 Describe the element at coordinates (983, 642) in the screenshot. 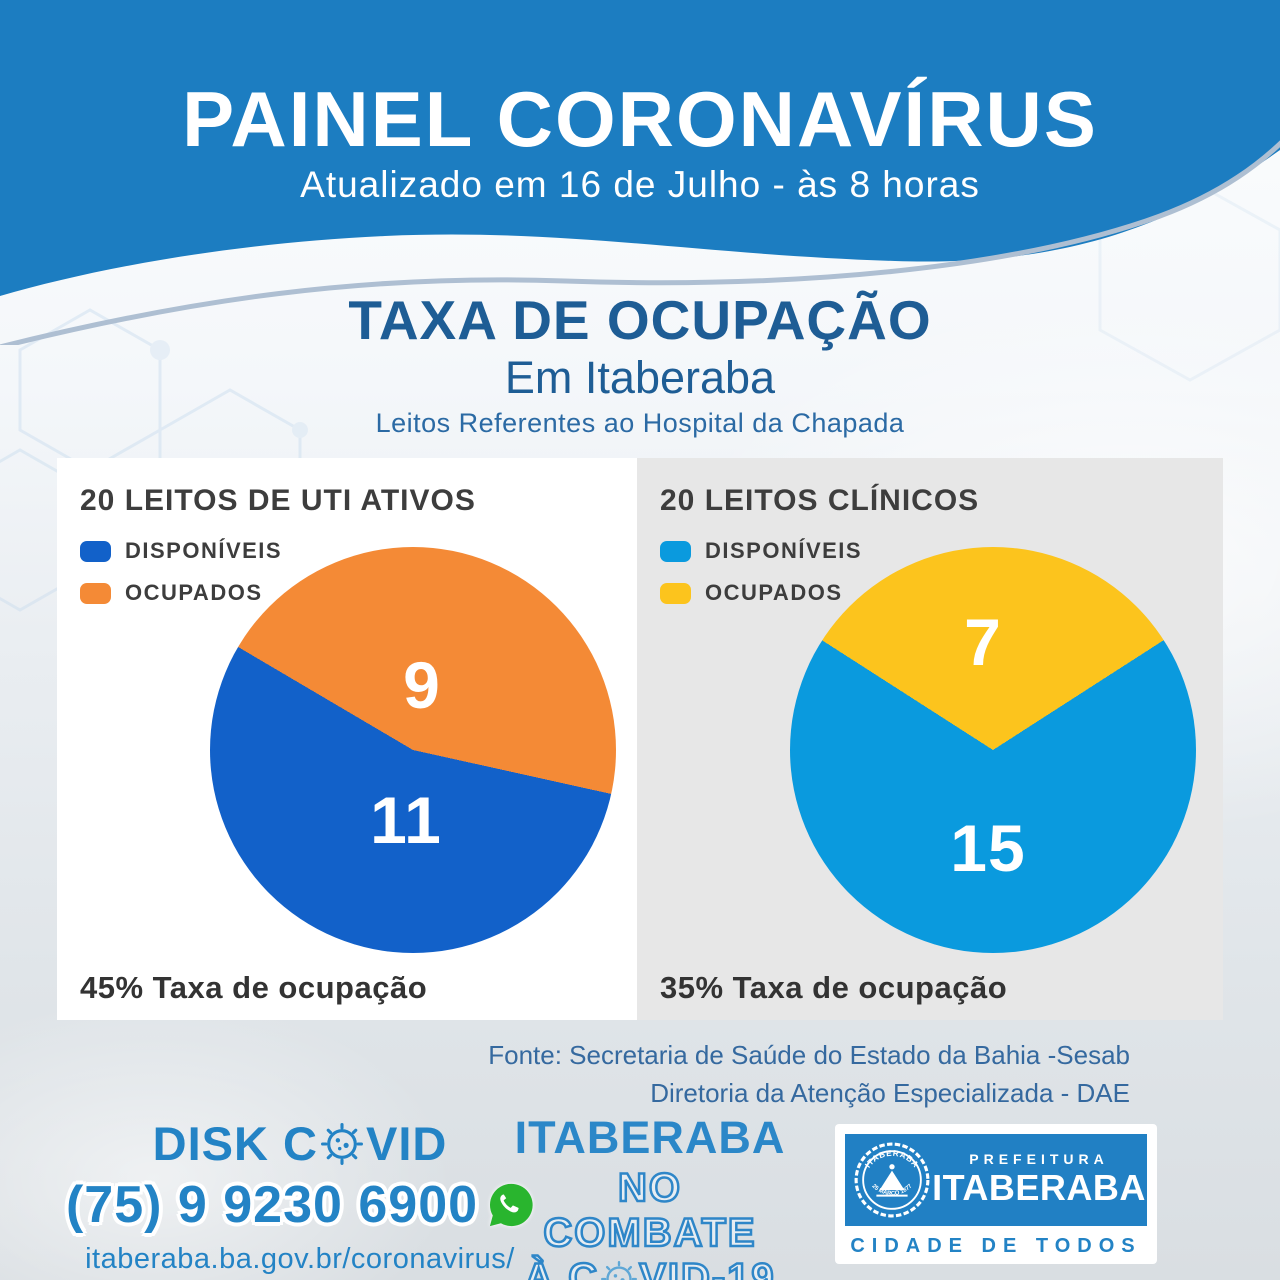

I see `clinical-occupied-value: 7` at that location.